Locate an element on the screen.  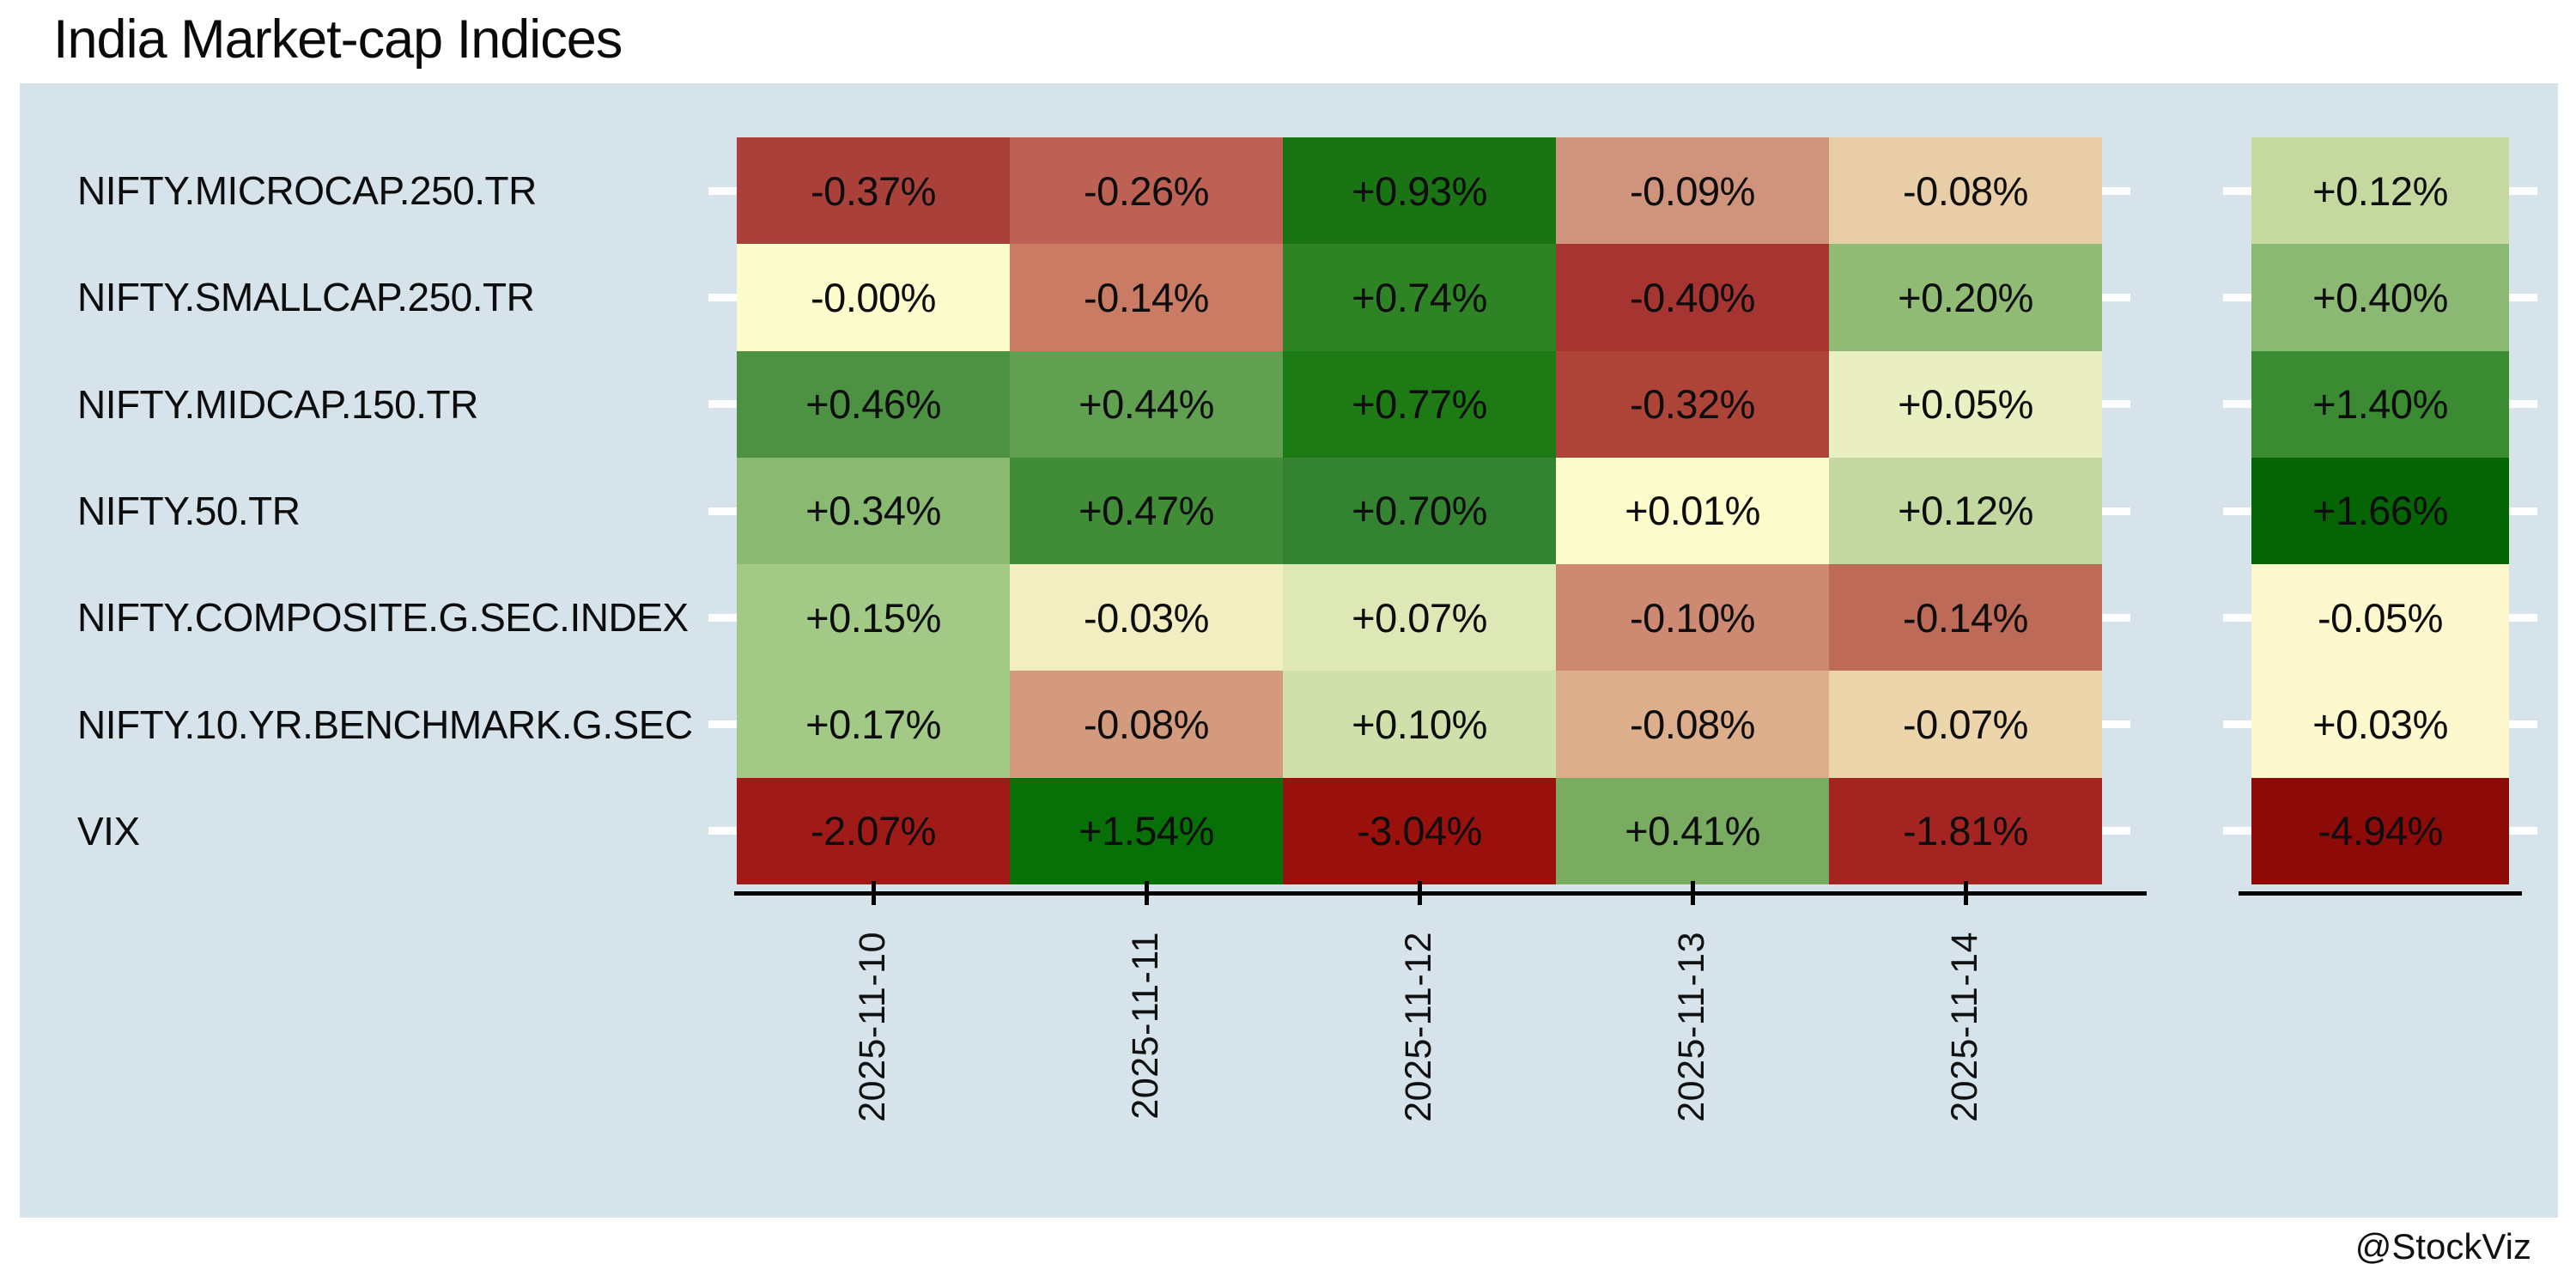
heatmap-cell: -2.07% is located at coordinates (874, 830).